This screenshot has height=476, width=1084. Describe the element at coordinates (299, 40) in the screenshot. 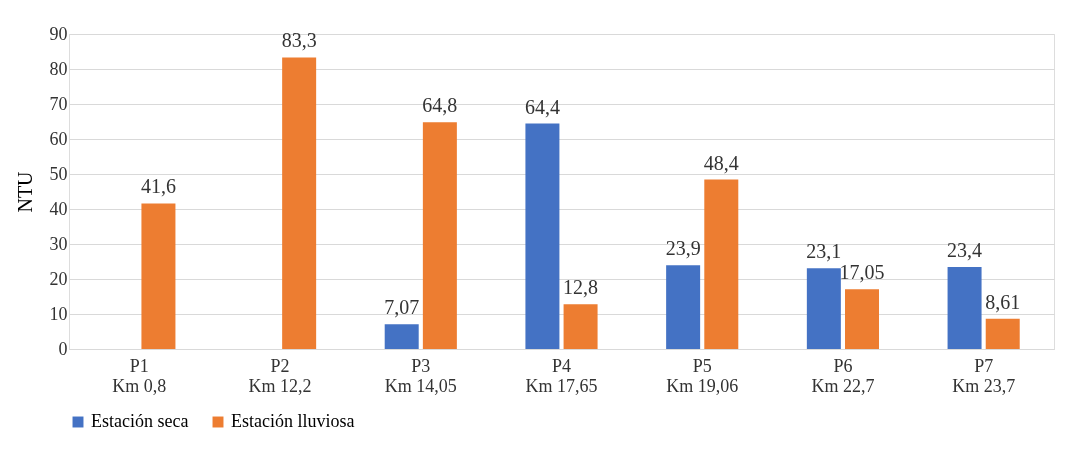

I see `data-label: 83,3` at that location.